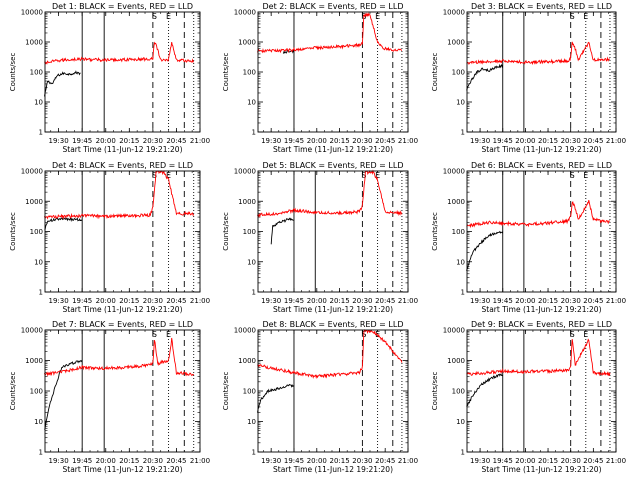  What do you see at coordinates (122, 324) in the screenshot?
I see `panel-title: Det 7: BLACK = Events, RED = LLD` at bounding box center [122, 324].